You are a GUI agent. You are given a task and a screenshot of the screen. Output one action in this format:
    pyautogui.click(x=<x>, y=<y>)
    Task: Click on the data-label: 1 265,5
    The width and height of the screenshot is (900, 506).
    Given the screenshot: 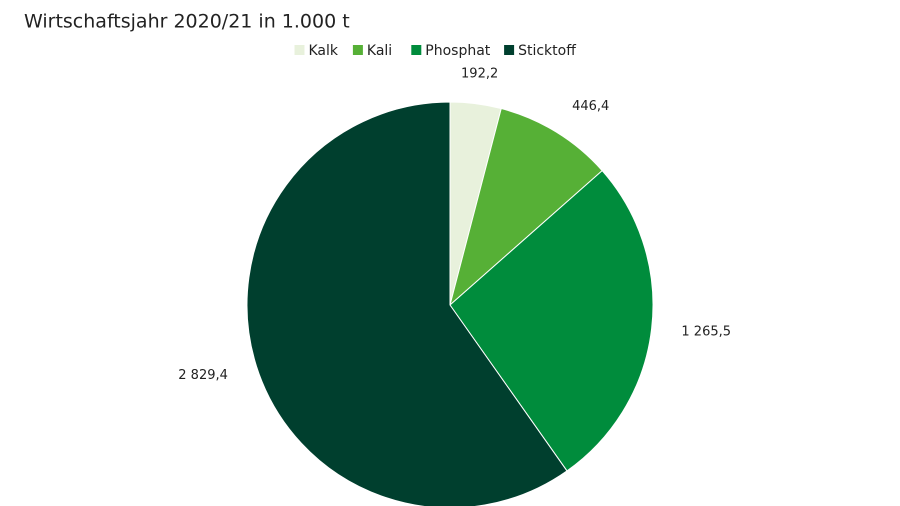 What is the action you would take?
    pyautogui.click(x=706, y=332)
    